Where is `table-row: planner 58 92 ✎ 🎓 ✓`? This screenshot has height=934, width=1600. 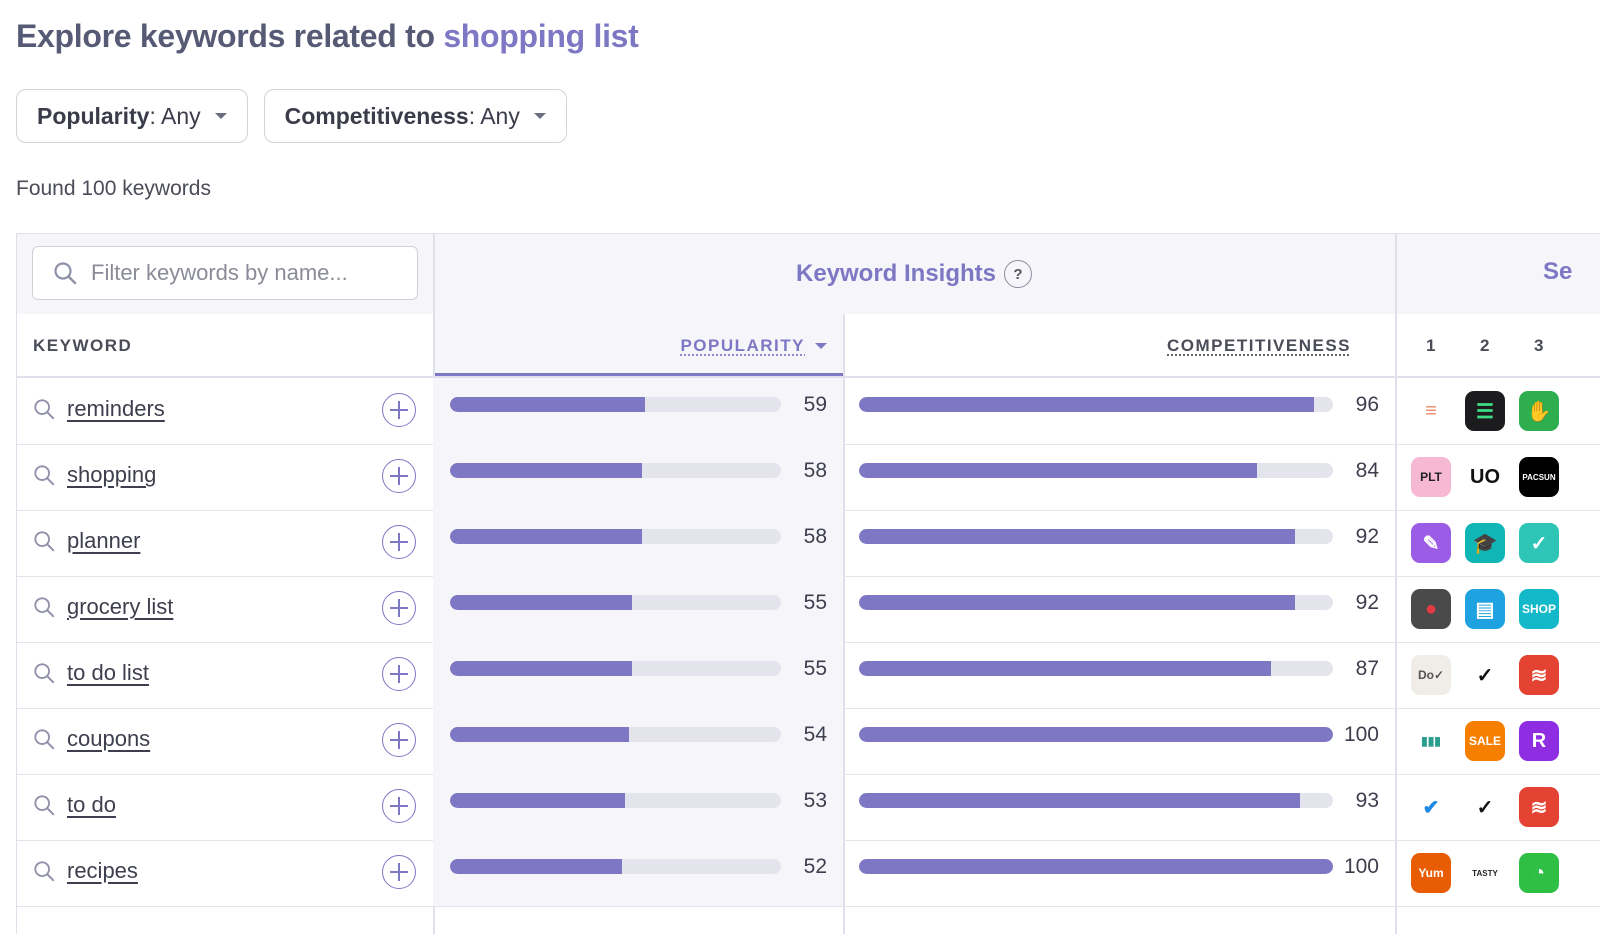 table-row: planner 58 92 ✎ 🎓 ✓ is located at coordinates (808, 543).